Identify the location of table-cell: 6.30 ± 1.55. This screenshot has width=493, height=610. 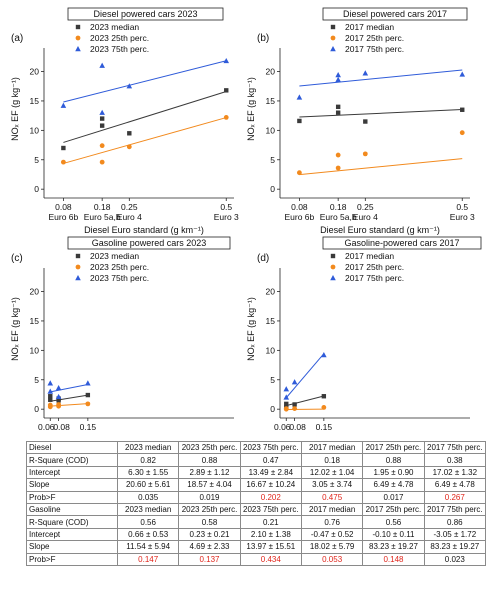
(148, 472).